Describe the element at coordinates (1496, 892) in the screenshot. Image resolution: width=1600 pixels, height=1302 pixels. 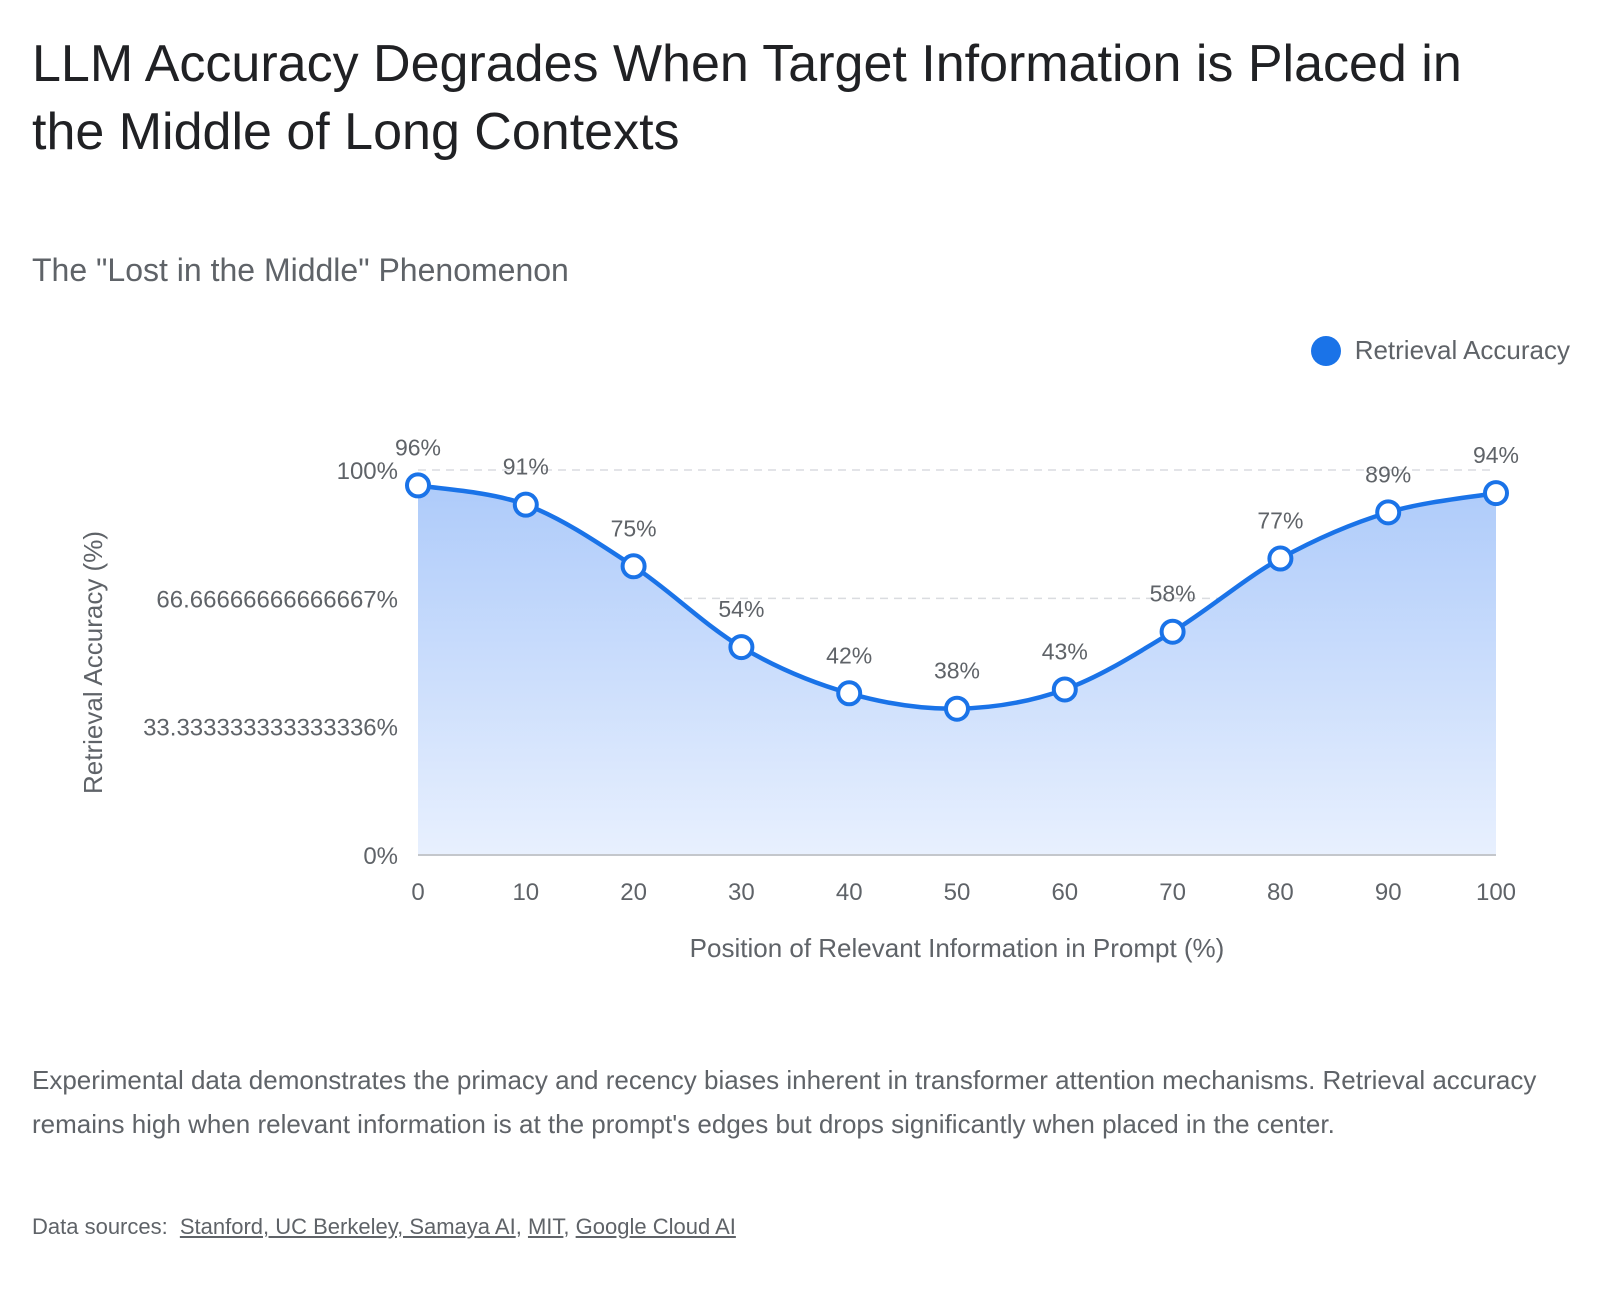
I see `x-tick-label: 100` at that location.